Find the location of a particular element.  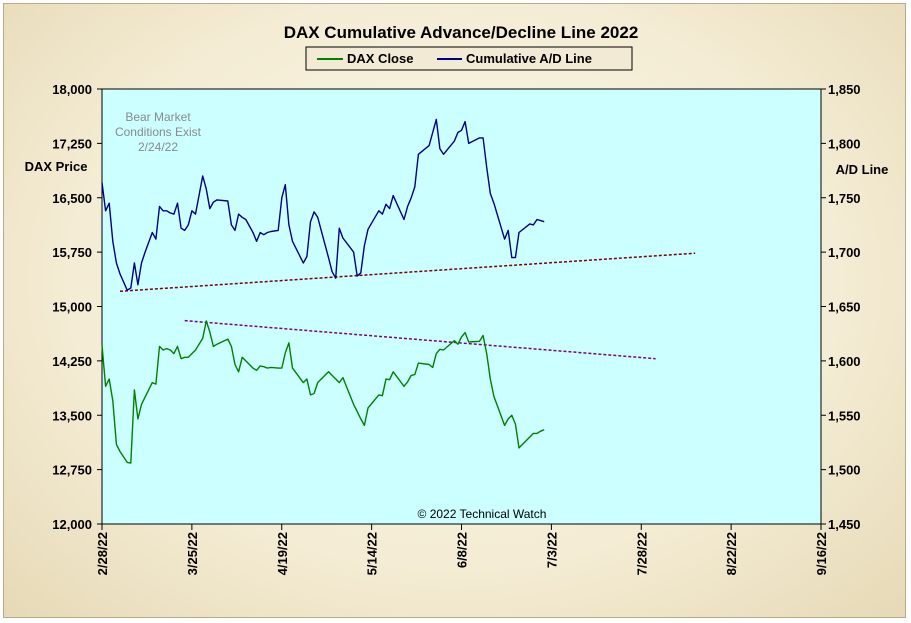

x-tick-label: 7/28/22 is located at coordinates (641, 553).